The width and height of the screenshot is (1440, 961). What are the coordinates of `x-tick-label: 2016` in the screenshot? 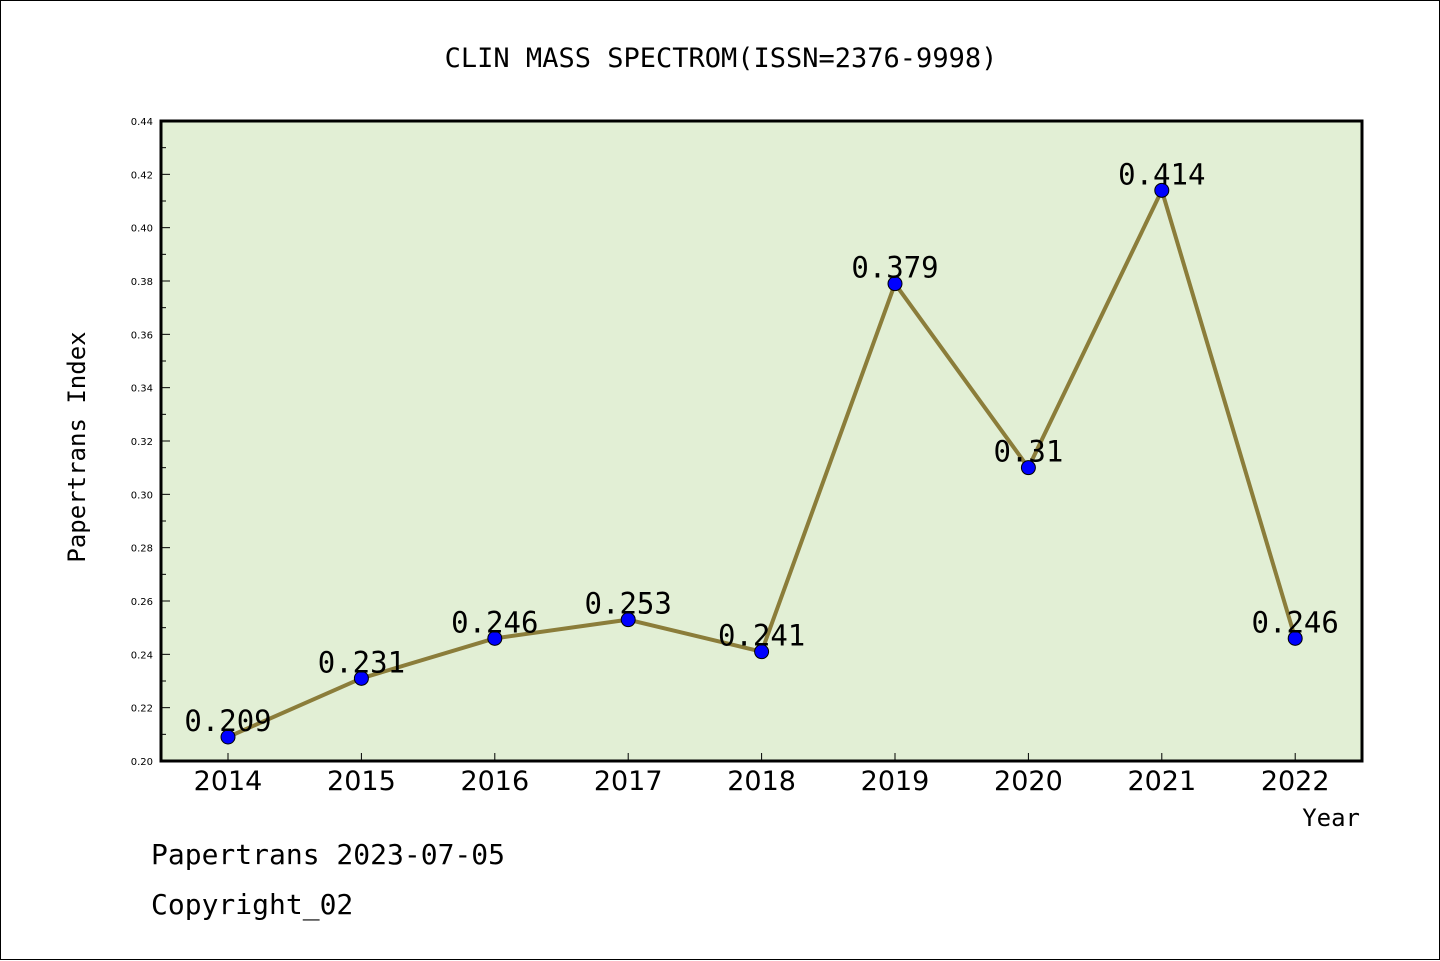 It's located at (494, 781).